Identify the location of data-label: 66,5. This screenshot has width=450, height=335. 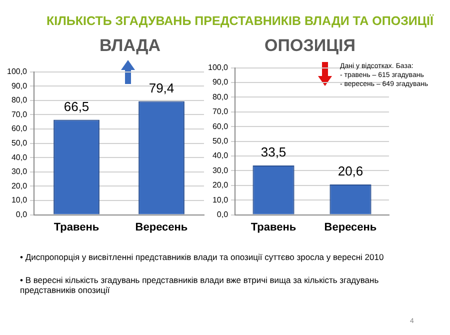
(77, 106).